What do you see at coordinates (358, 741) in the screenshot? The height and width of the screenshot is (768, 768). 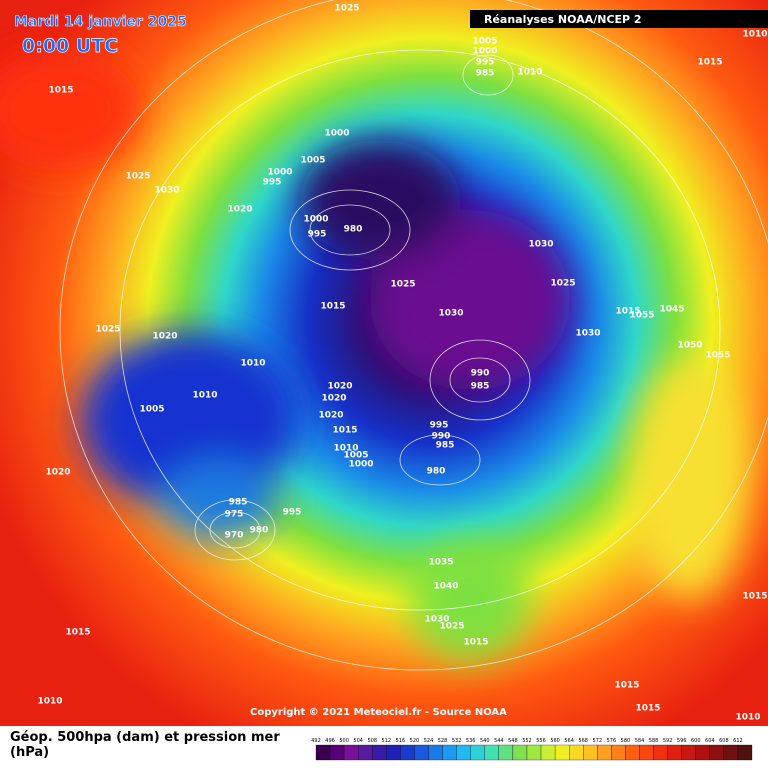 I see `colorbar-tick: 504` at bounding box center [358, 741].